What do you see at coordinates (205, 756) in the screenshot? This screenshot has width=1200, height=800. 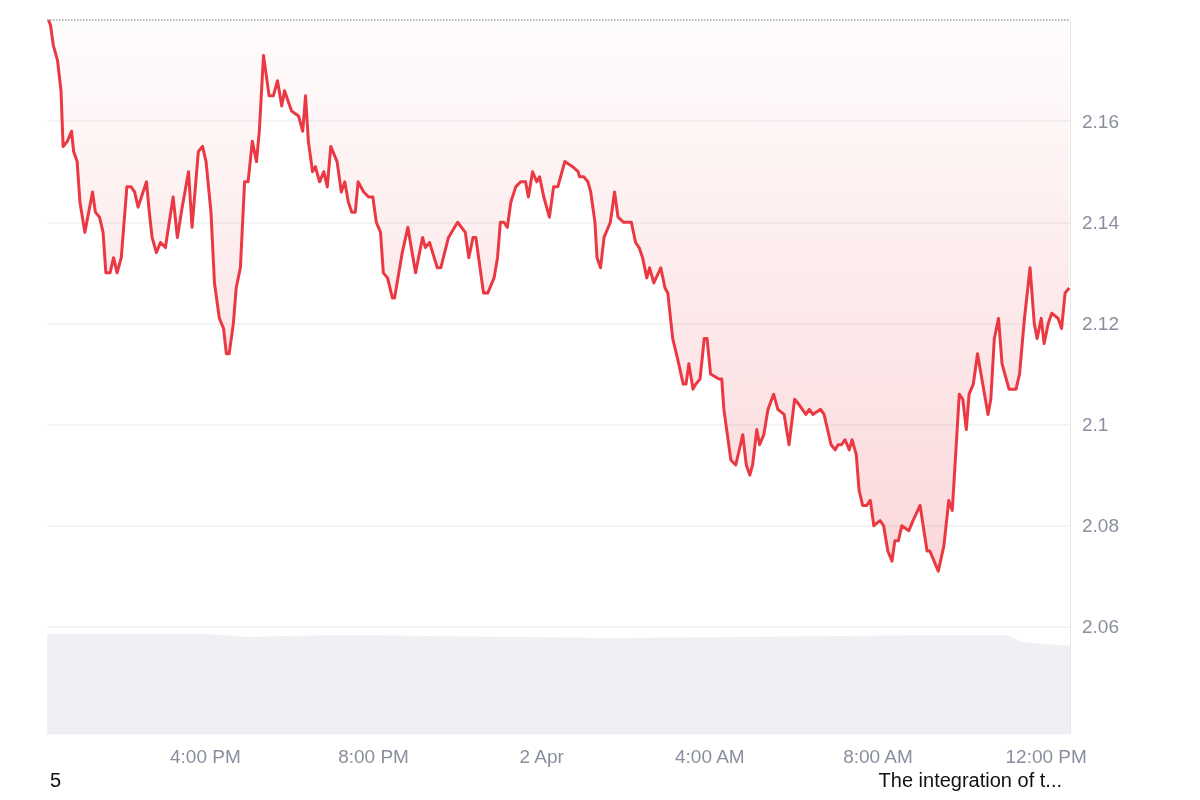 I see `x-tick-label: 4:00 PM` at bounding box center [205, 756].